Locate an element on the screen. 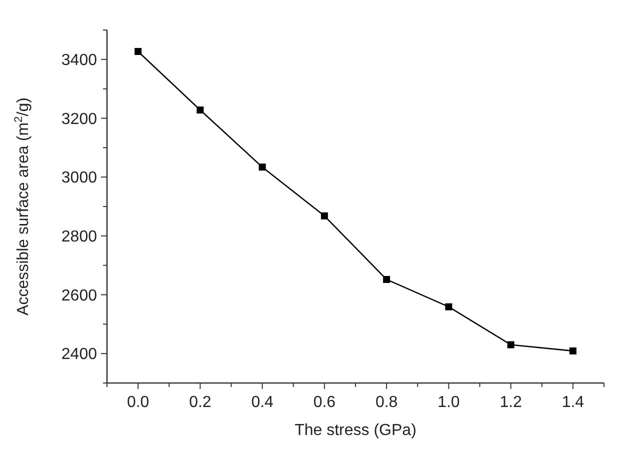 This screenshot has height=449, width=624. y-tick-label: 2400 is located at coordinates (79, 355).